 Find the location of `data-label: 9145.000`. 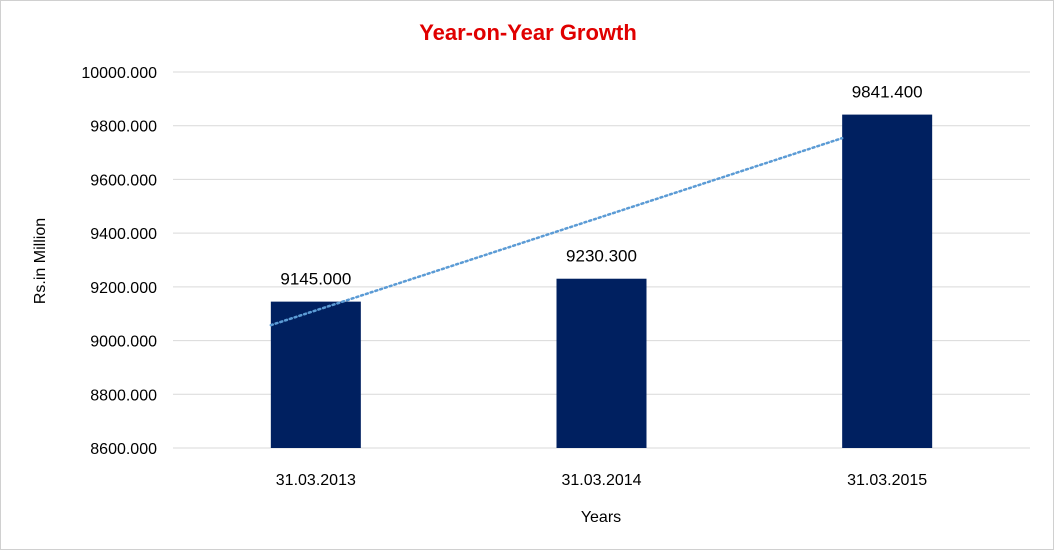

data-label: 9145.000 is located at coordinates (315, 279).